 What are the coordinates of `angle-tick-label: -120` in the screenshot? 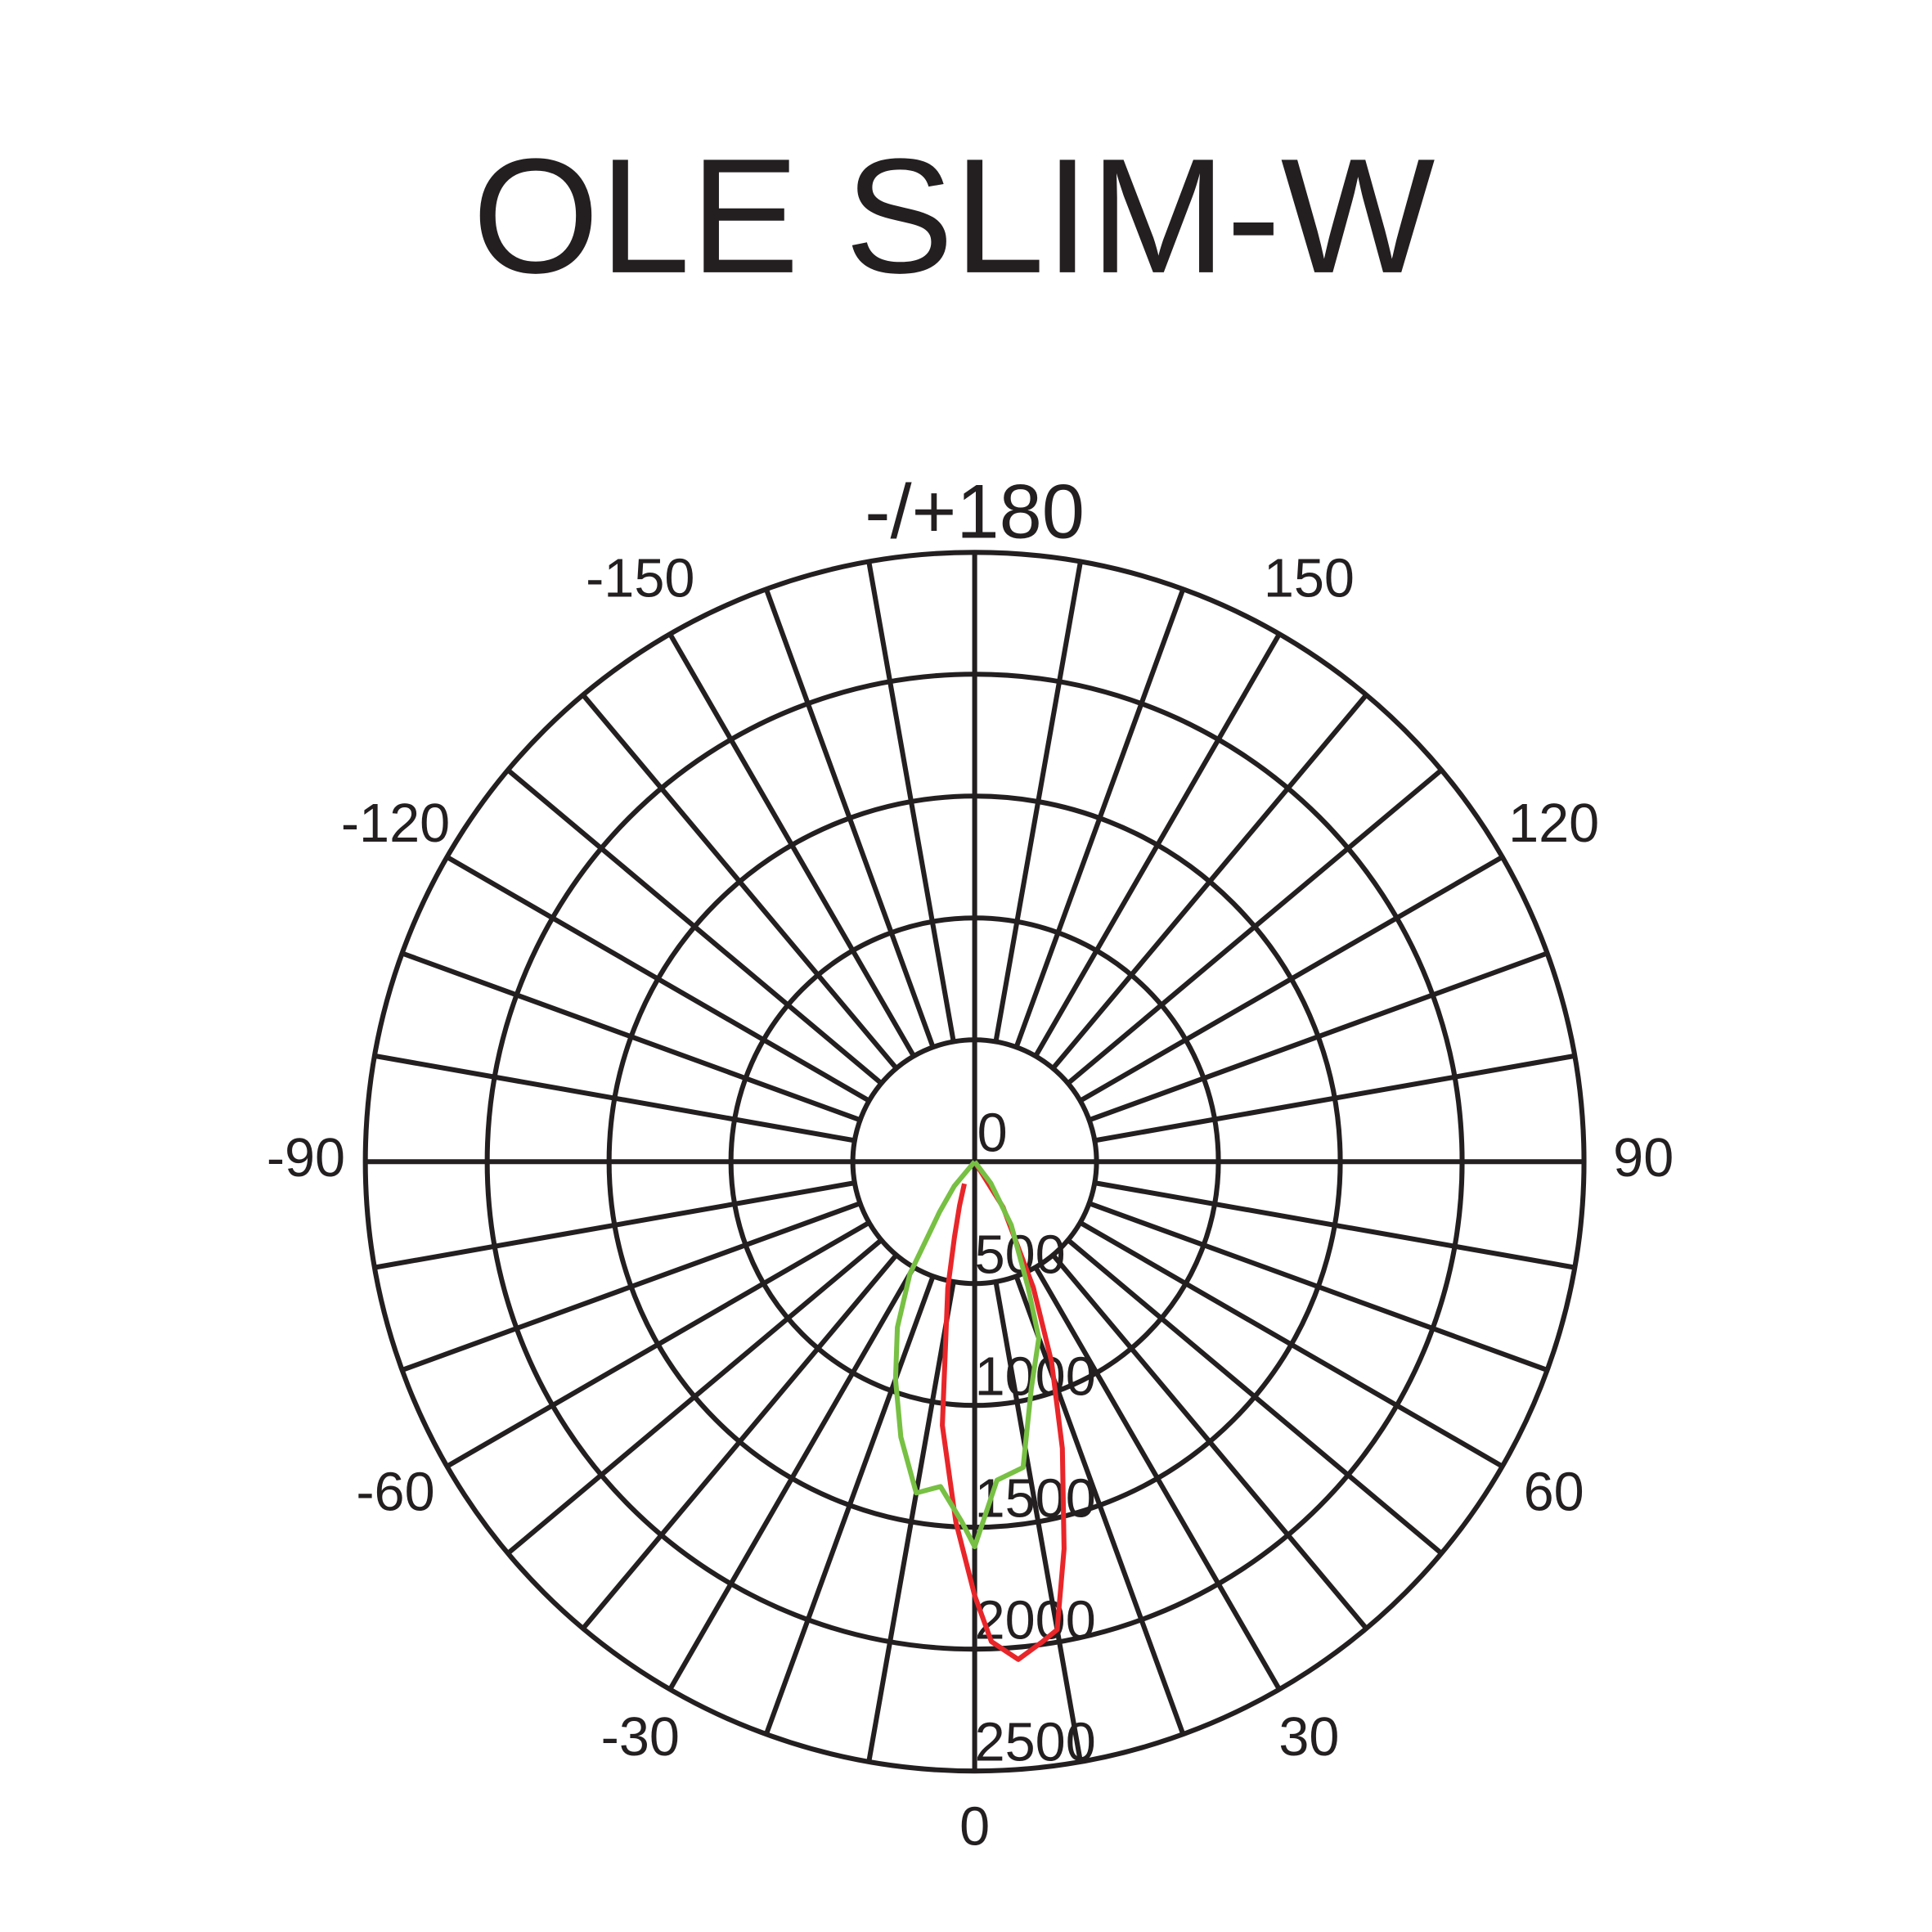 It's located at (396, 823).